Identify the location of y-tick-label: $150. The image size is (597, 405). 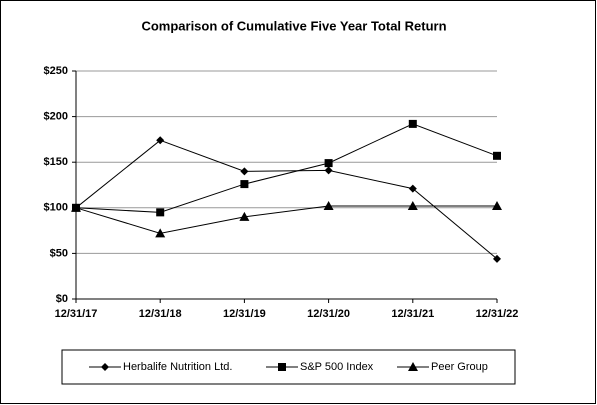
(56, 162).